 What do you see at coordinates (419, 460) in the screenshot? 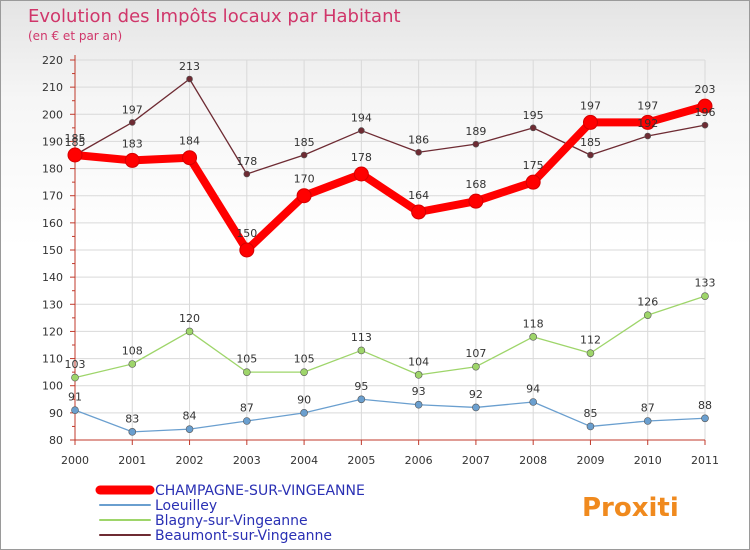
I see `x-tick-label: 2006` at bounding box center [419, 460].